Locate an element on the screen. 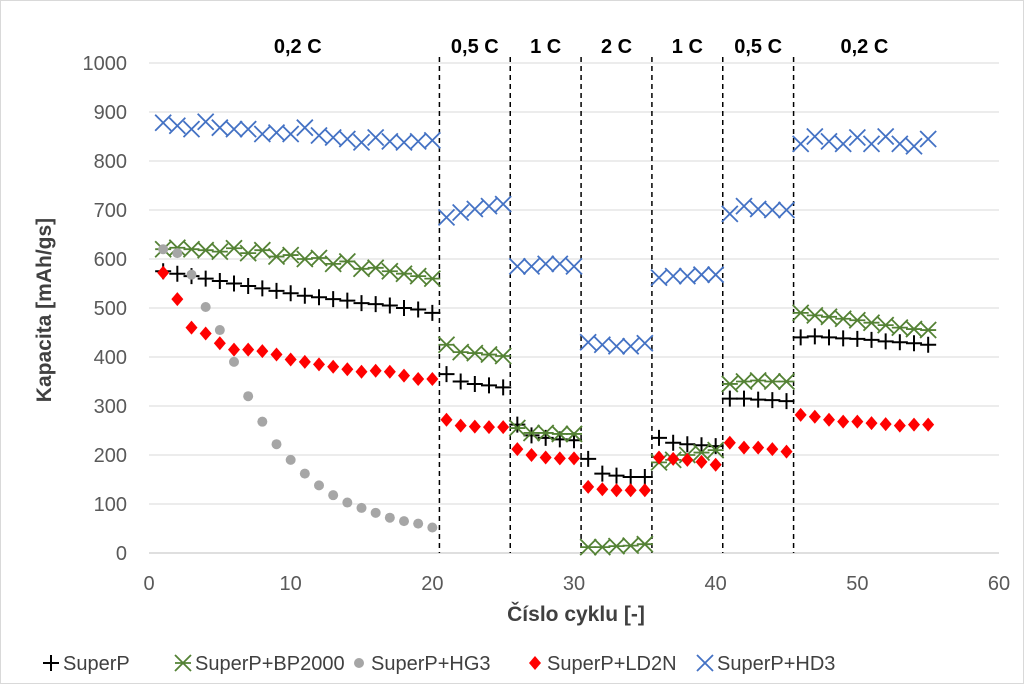 This screenshot has width=1024, height=685. y-tick-label: 300 is located at coordinates (110, 407).